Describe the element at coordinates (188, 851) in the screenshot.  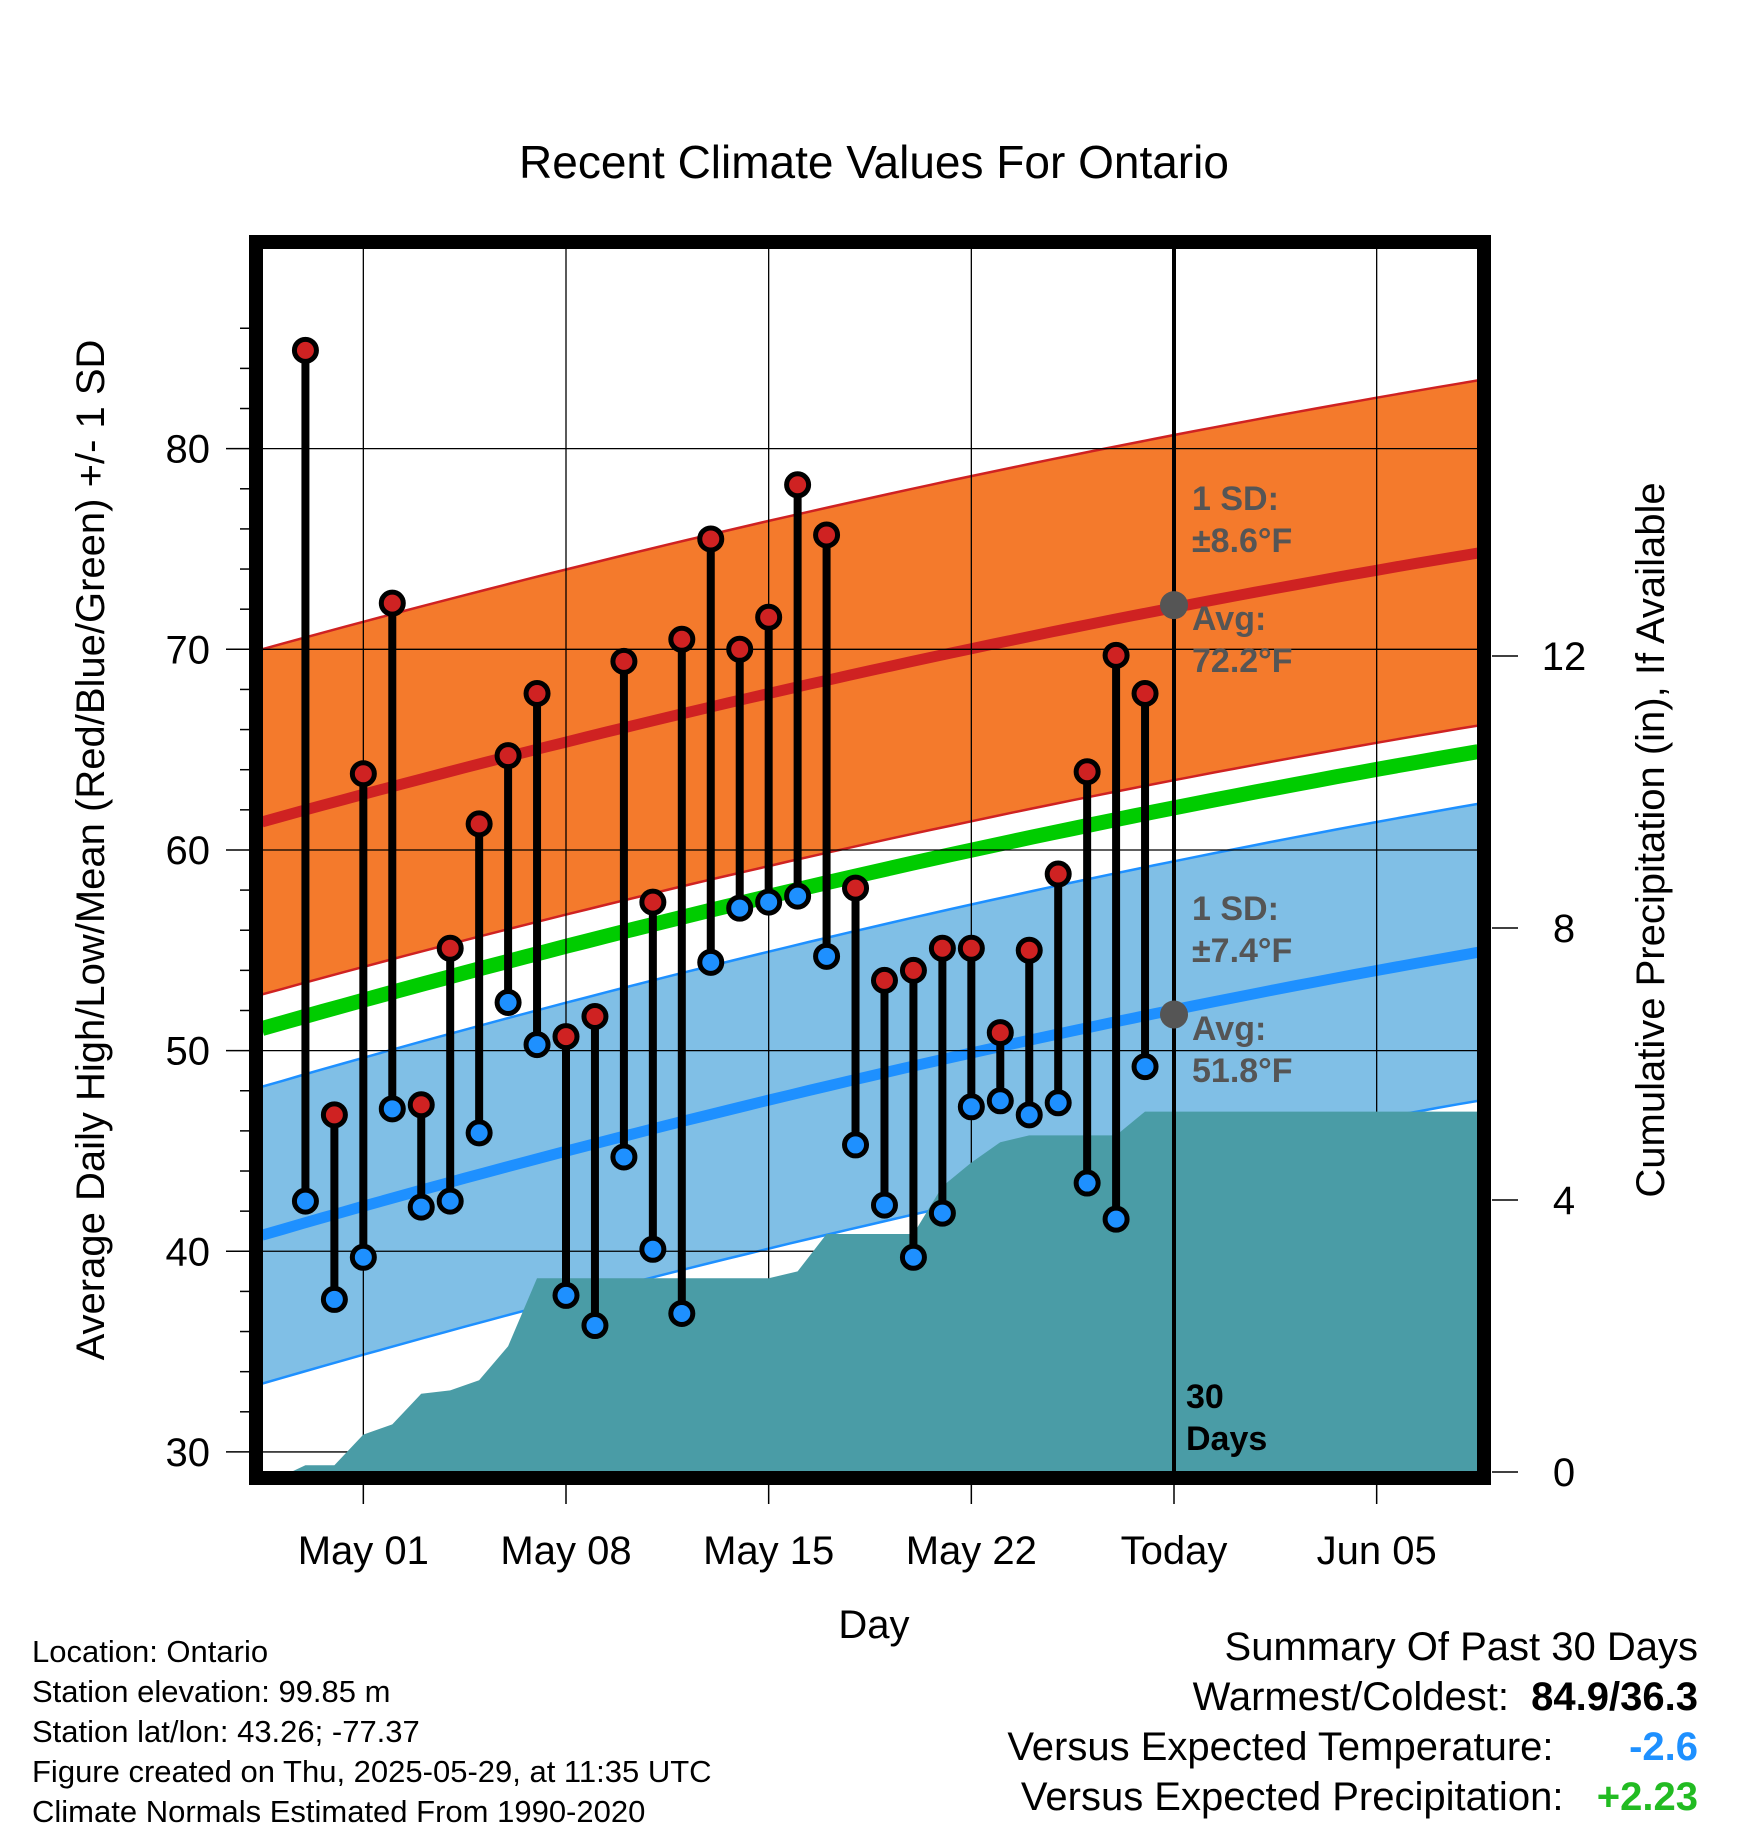
I see `y-tick-label: 60` at that location.